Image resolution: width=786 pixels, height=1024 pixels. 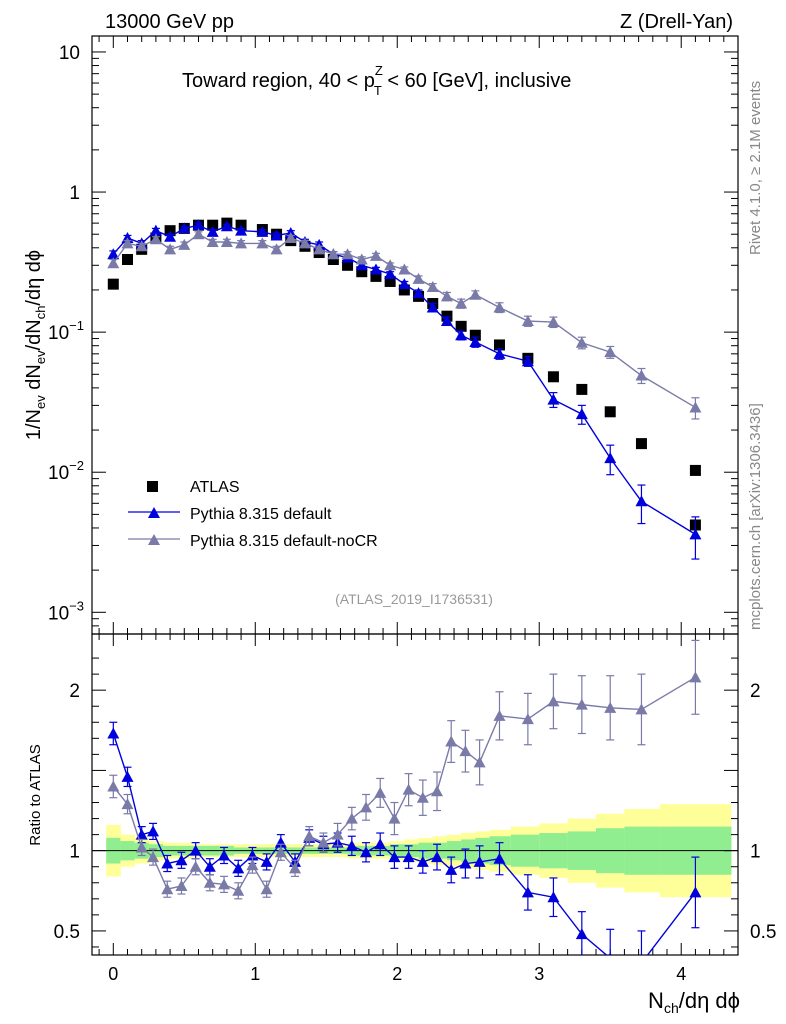 What do you see at coordinates (74, 852) in the screenshot?
I see `ratio-y-tick-label: 1` at bounding box center [74, 852].